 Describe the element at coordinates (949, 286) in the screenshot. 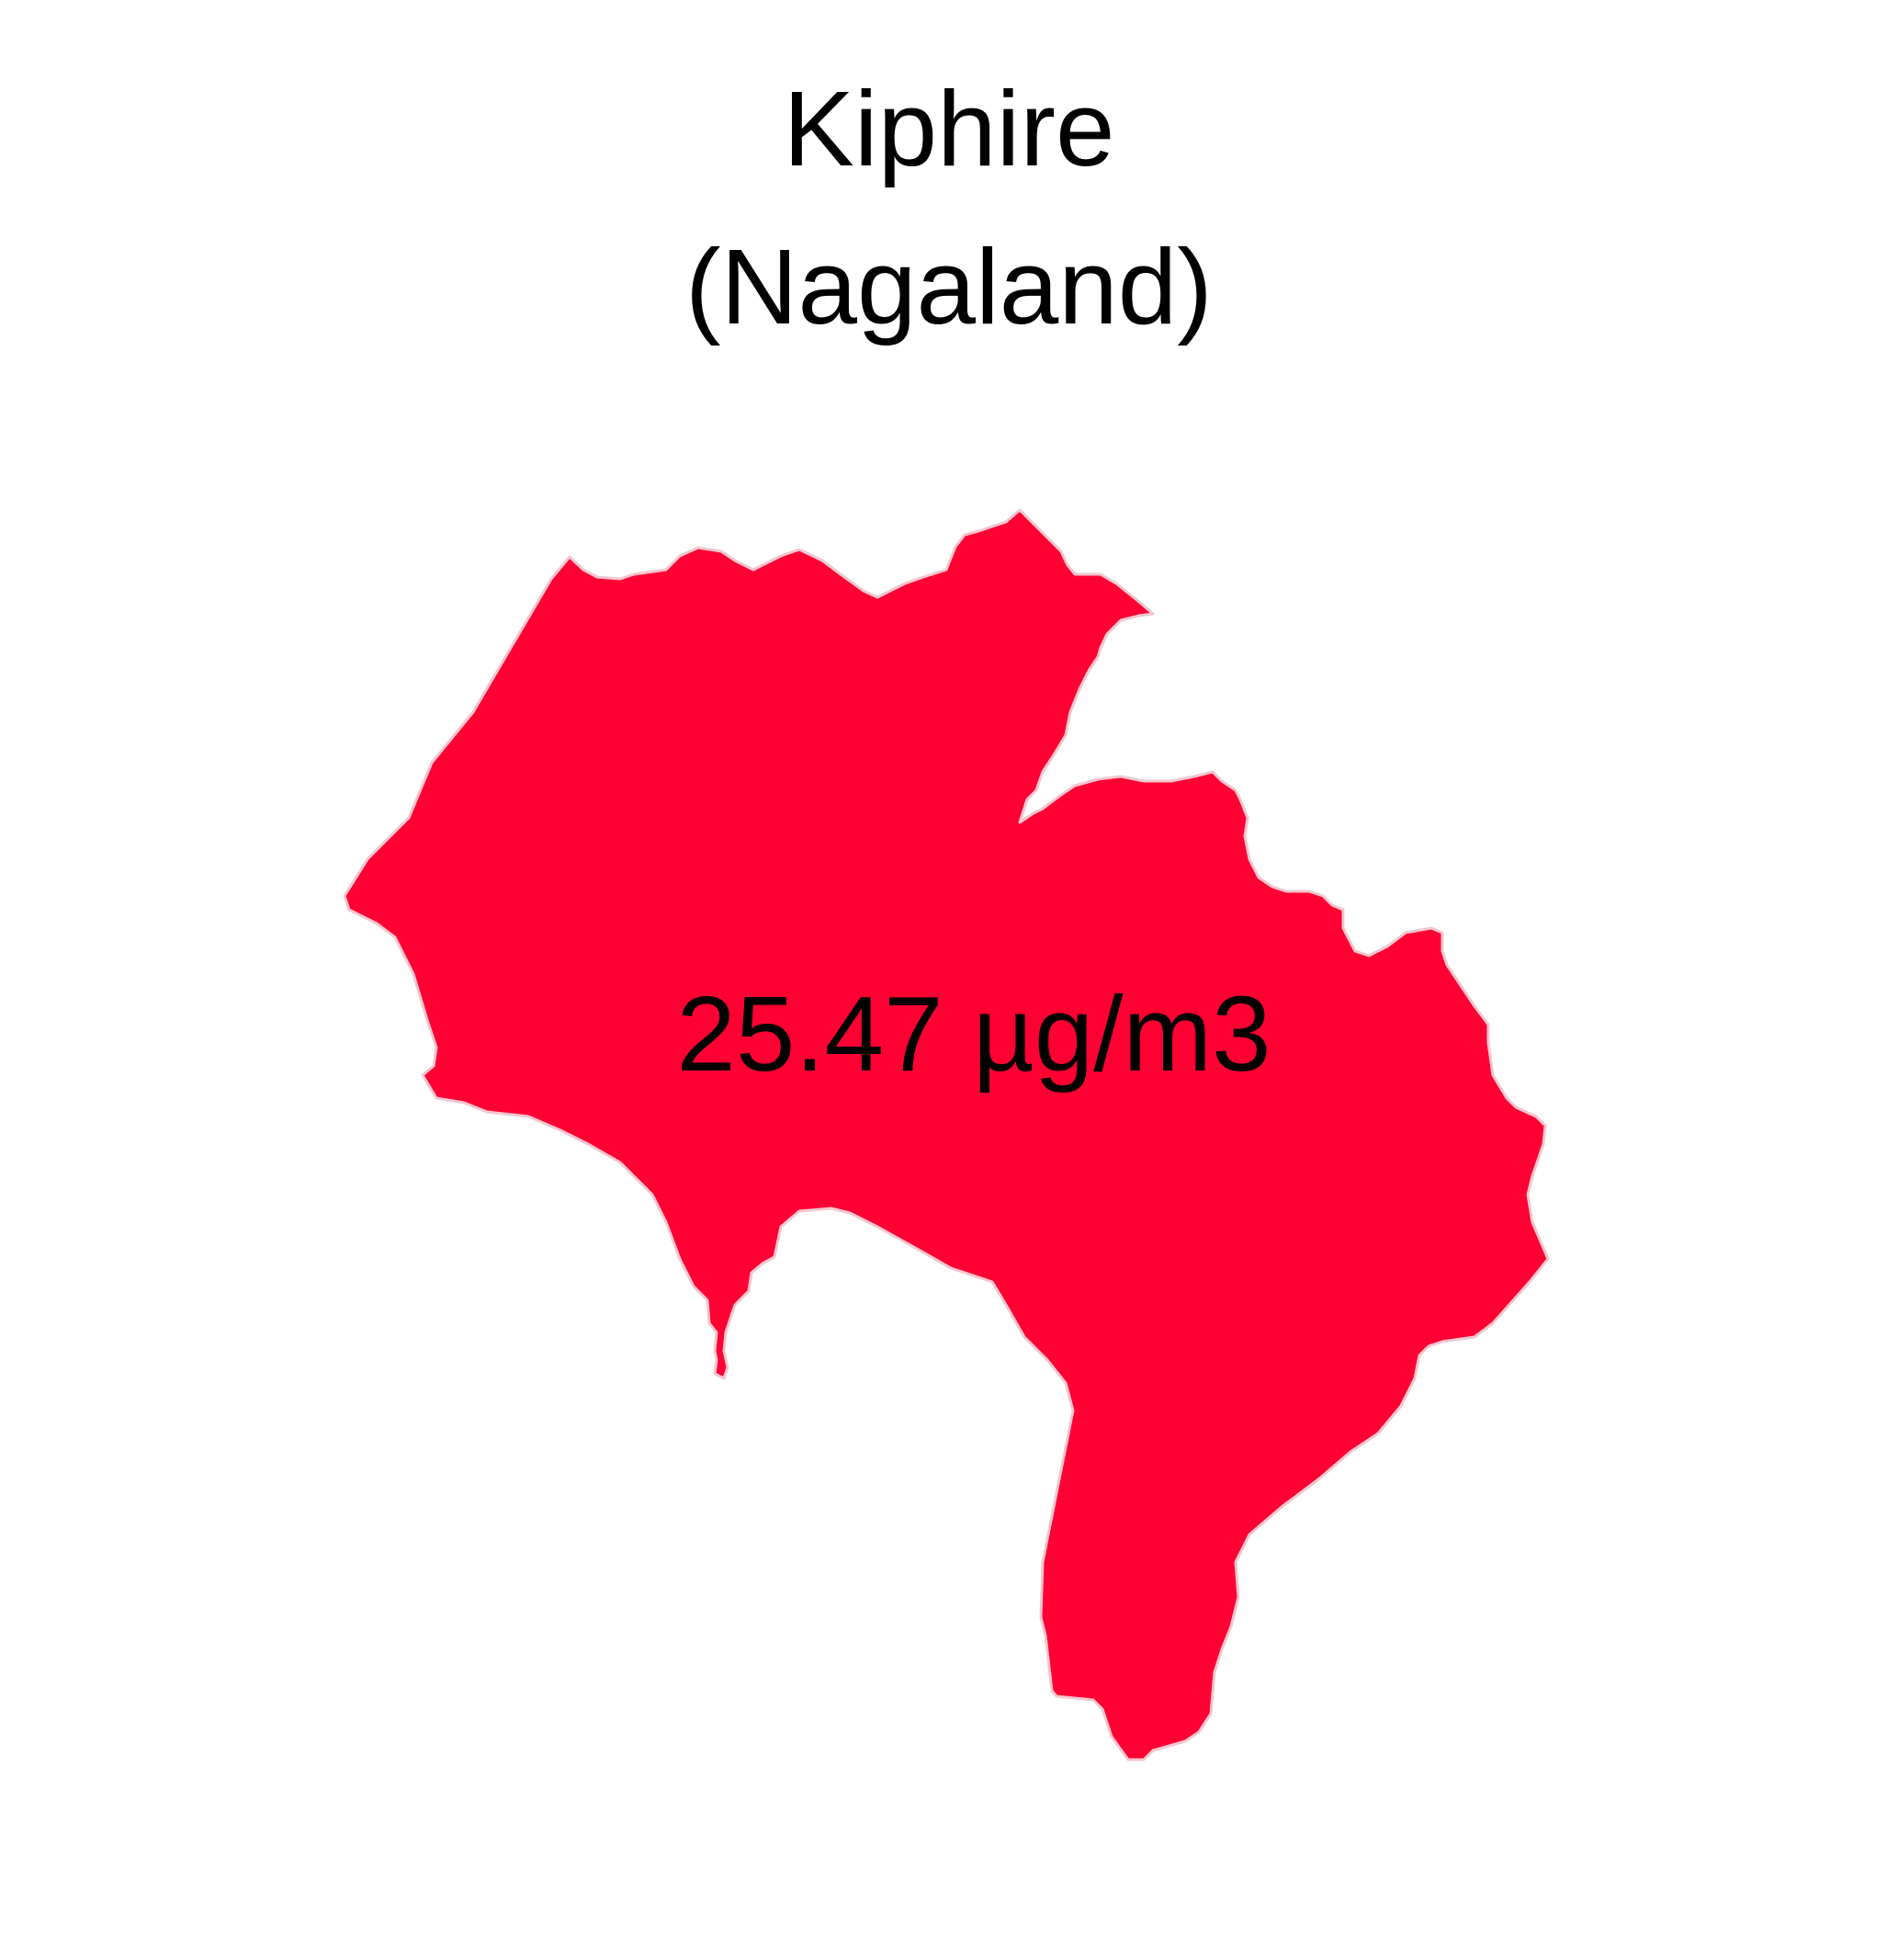

I see `map-title-state: (Nagaland)` at that location.